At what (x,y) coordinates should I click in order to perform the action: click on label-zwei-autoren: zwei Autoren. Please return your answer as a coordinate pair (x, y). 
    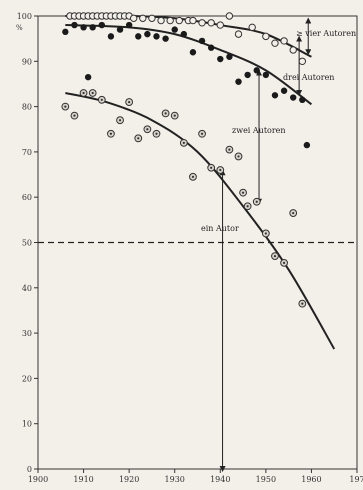
    Looking at the image, I should click on (259, 130).